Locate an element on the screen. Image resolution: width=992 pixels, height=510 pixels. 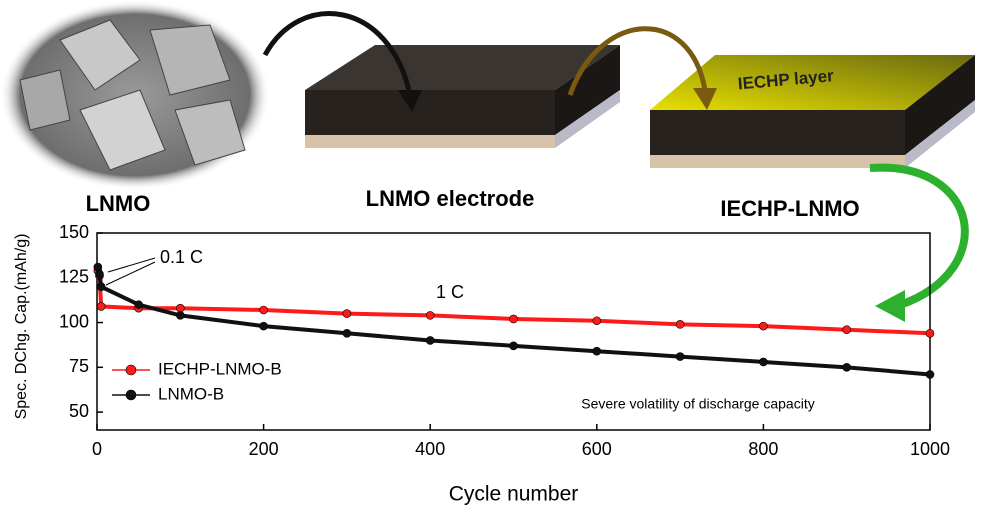
x-tick-label: 1000 is located at coordinates (930, 449).